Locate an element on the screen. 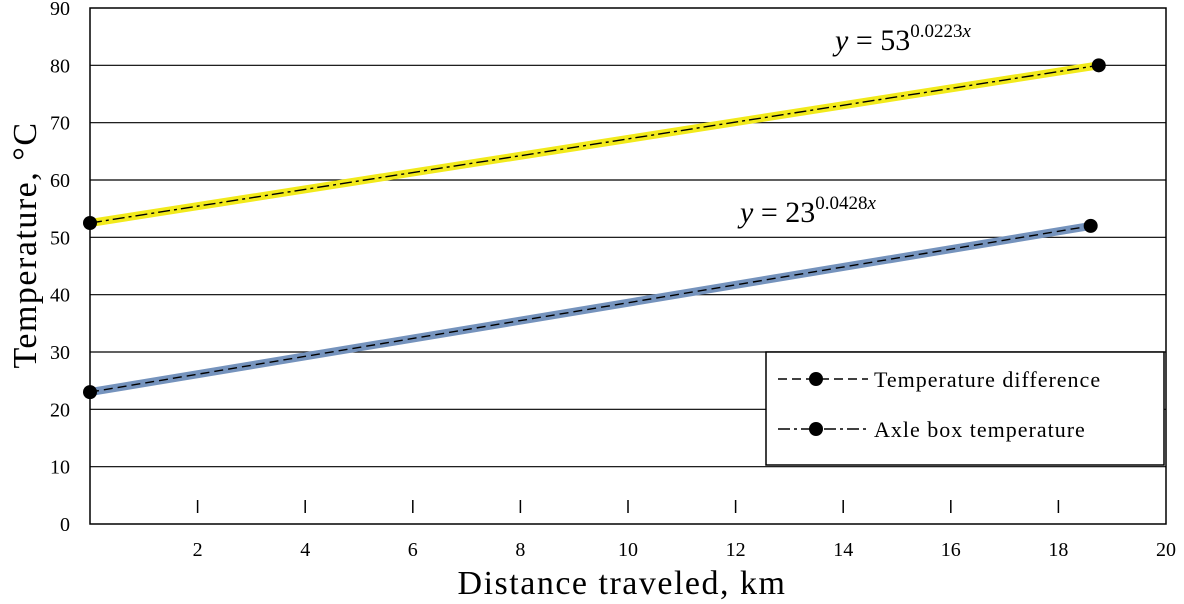 This screenshot has height=604, width=1184. y-tick-label: 80 is located at coordinates (60, 66).